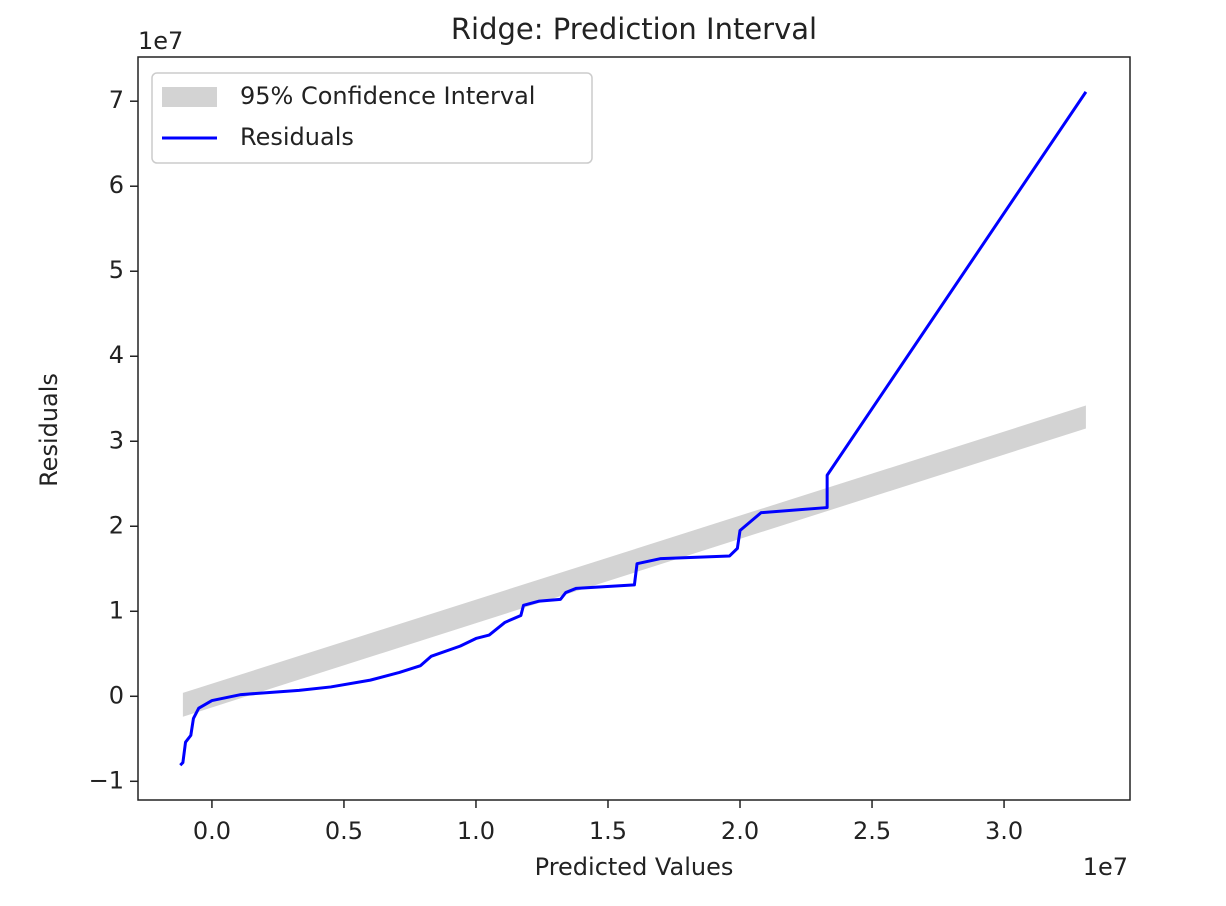  Describe the element at coordinates (1004, 831) in the screenshot. I see `x-tick-label: 3.0` at that location.